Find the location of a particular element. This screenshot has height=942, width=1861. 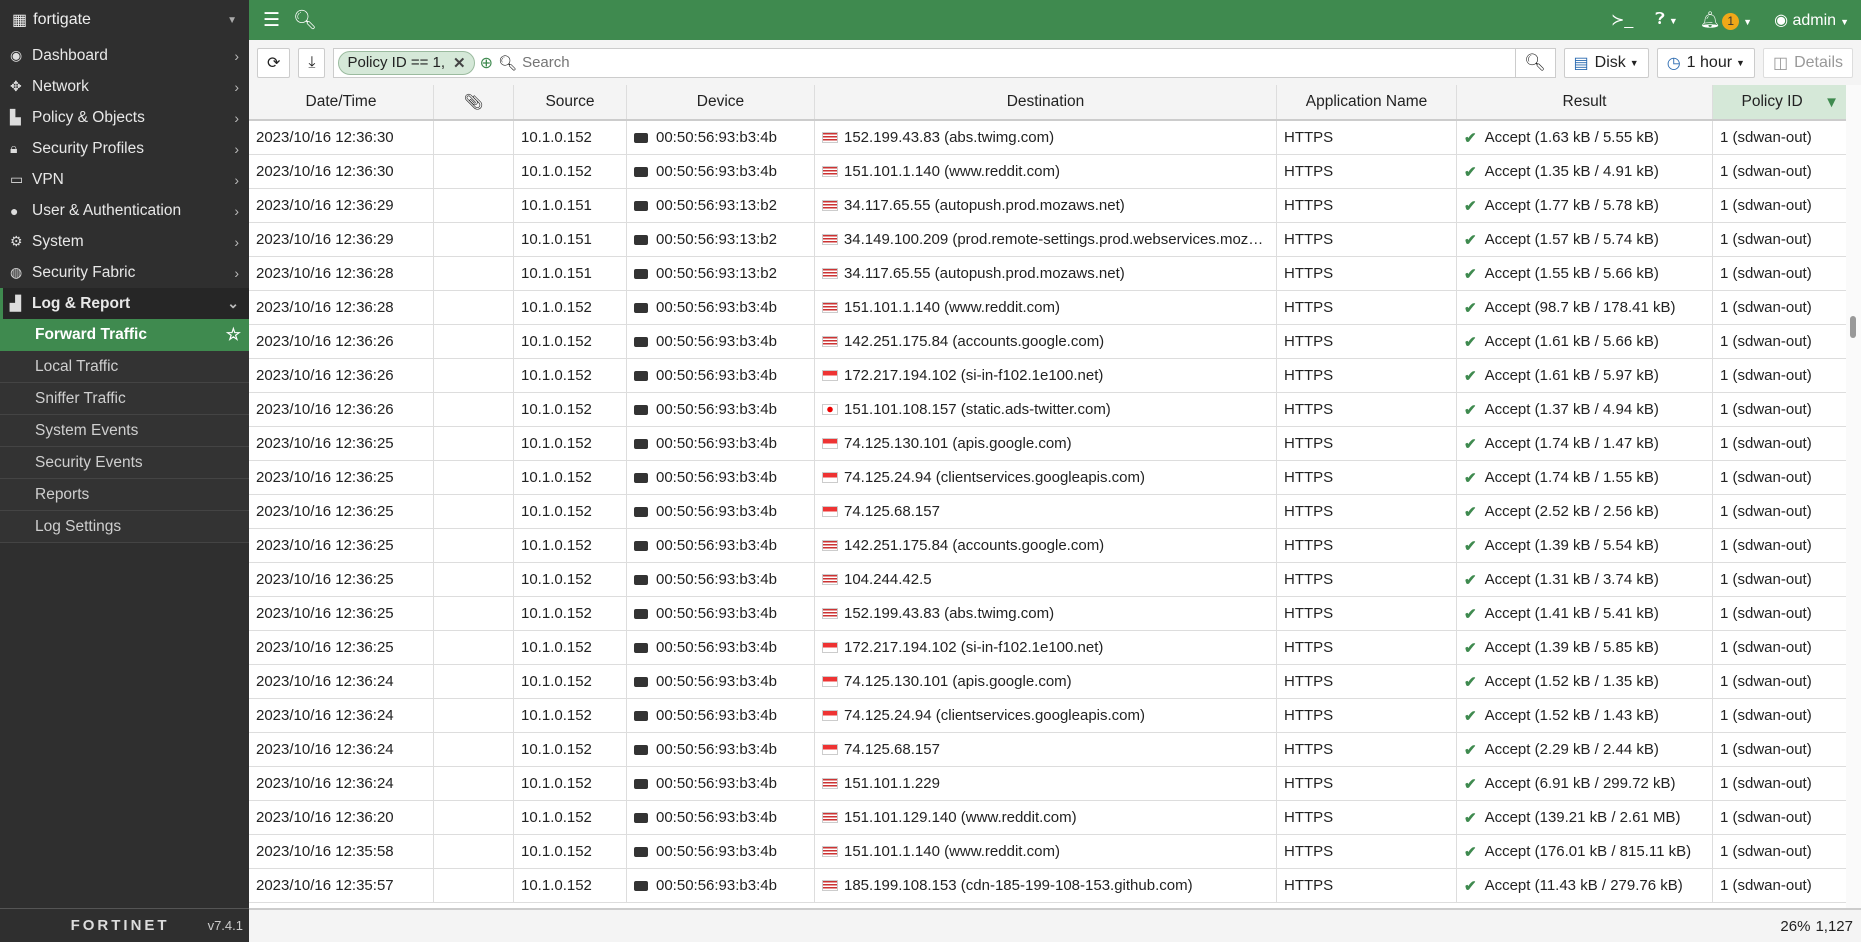

disk-dropdown: ▤ Disk ▼ is located at coordinates (1606, 62).